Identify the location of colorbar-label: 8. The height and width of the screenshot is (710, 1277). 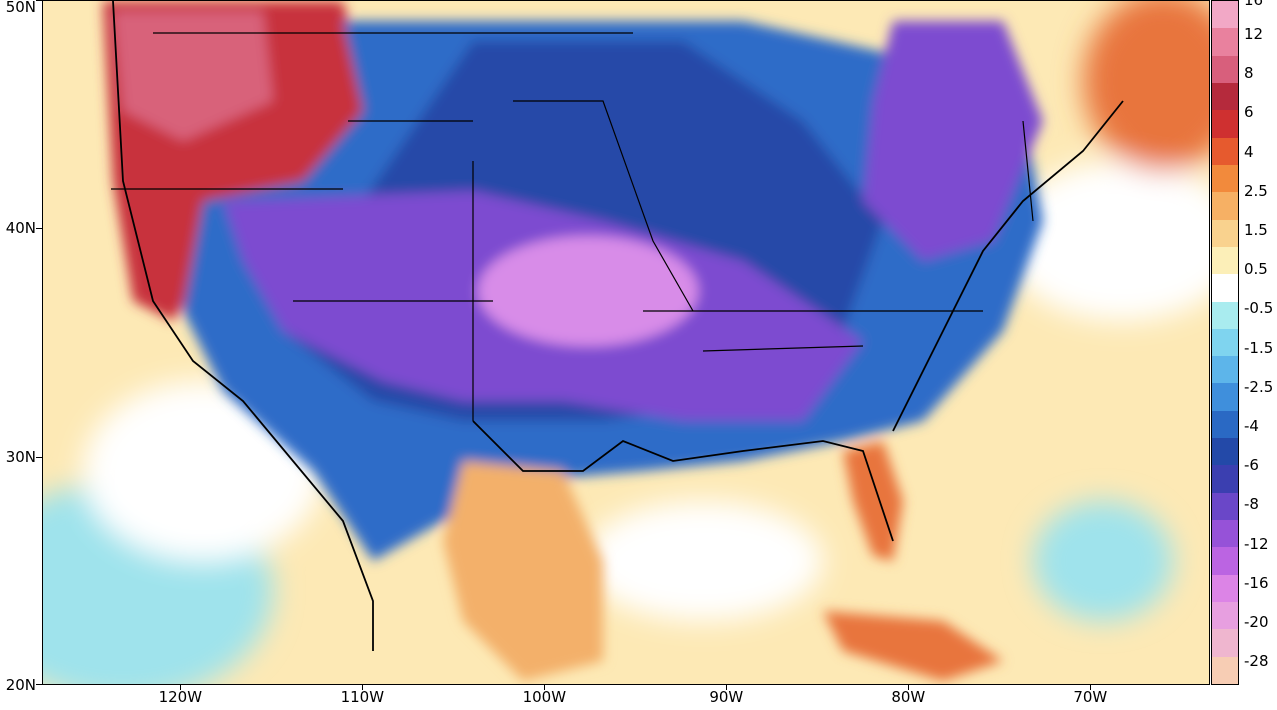
(1249, 73).